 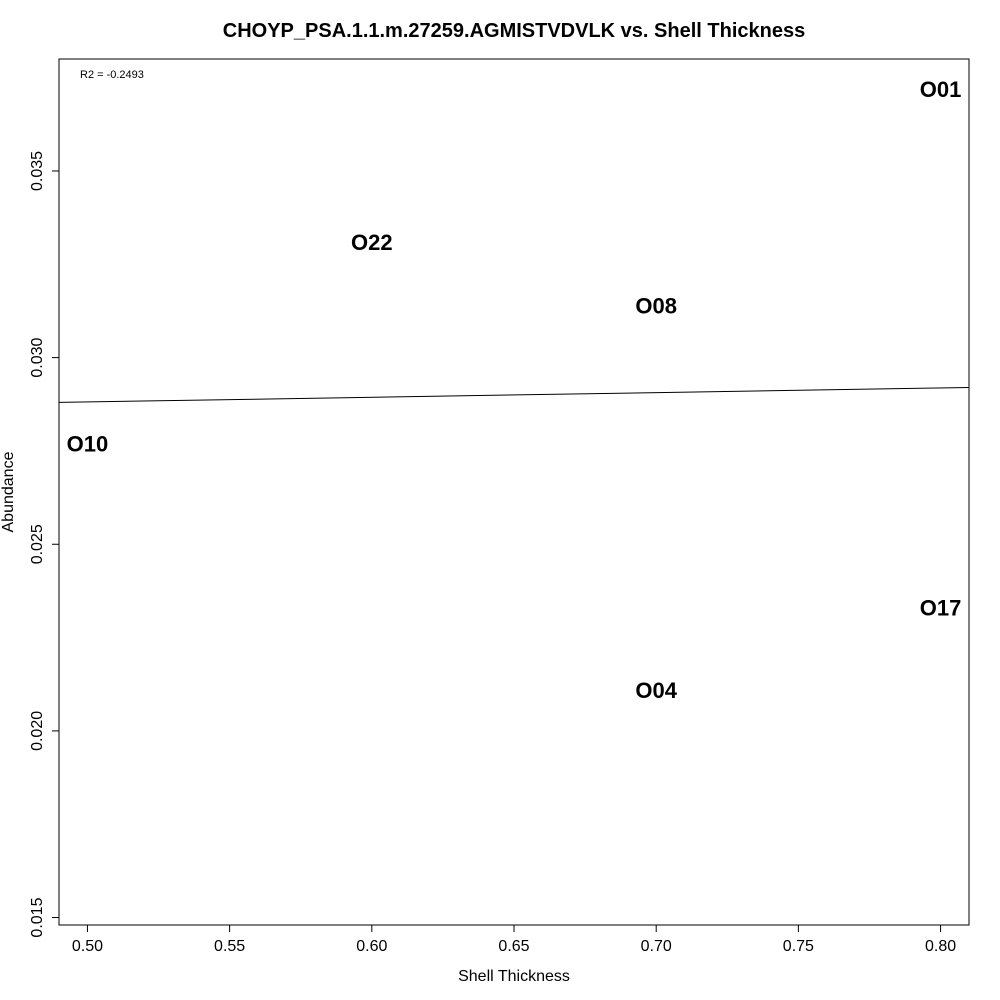 What do you see at coordinates (88, 443) in the screenshot?
I see `point-label: O10` at bounding box center [88, 443].